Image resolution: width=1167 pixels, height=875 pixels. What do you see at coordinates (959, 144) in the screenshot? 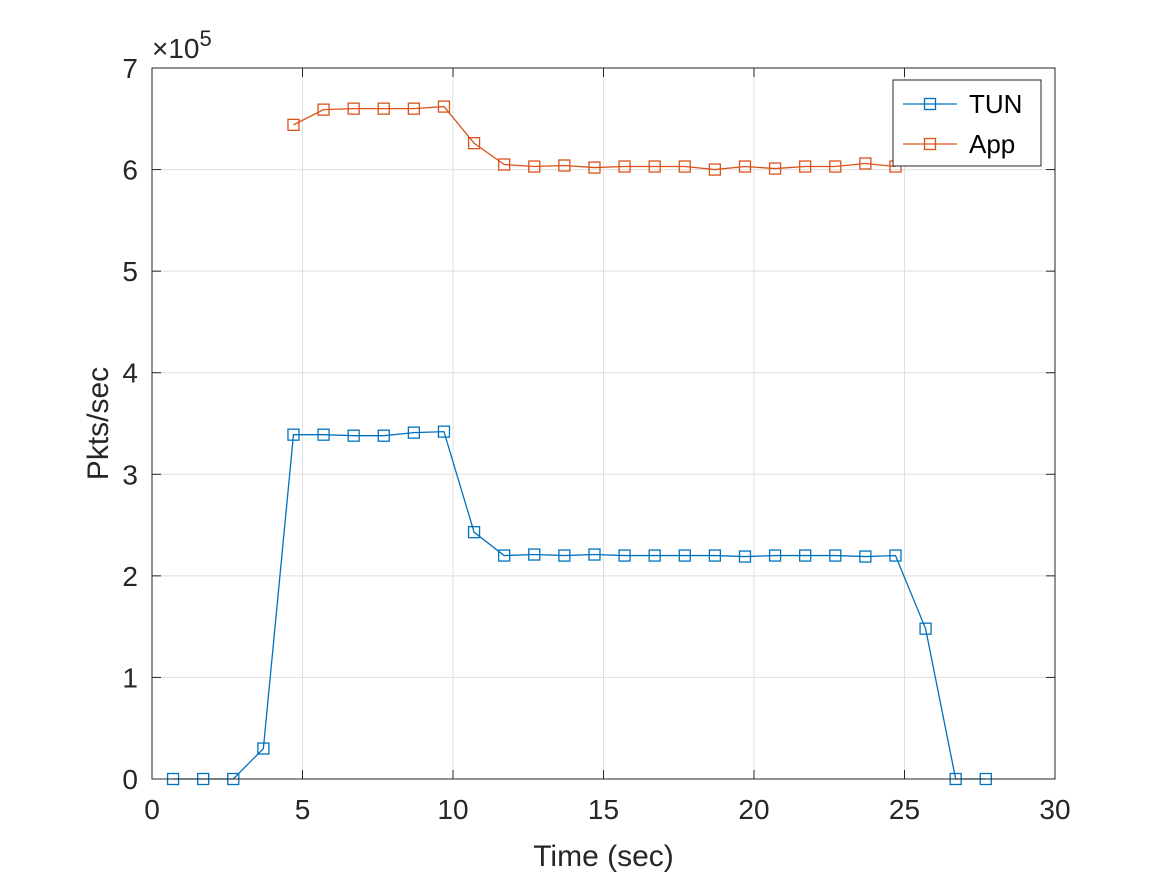
I see `legend-item-app: App` at bounding box center [959, 144].